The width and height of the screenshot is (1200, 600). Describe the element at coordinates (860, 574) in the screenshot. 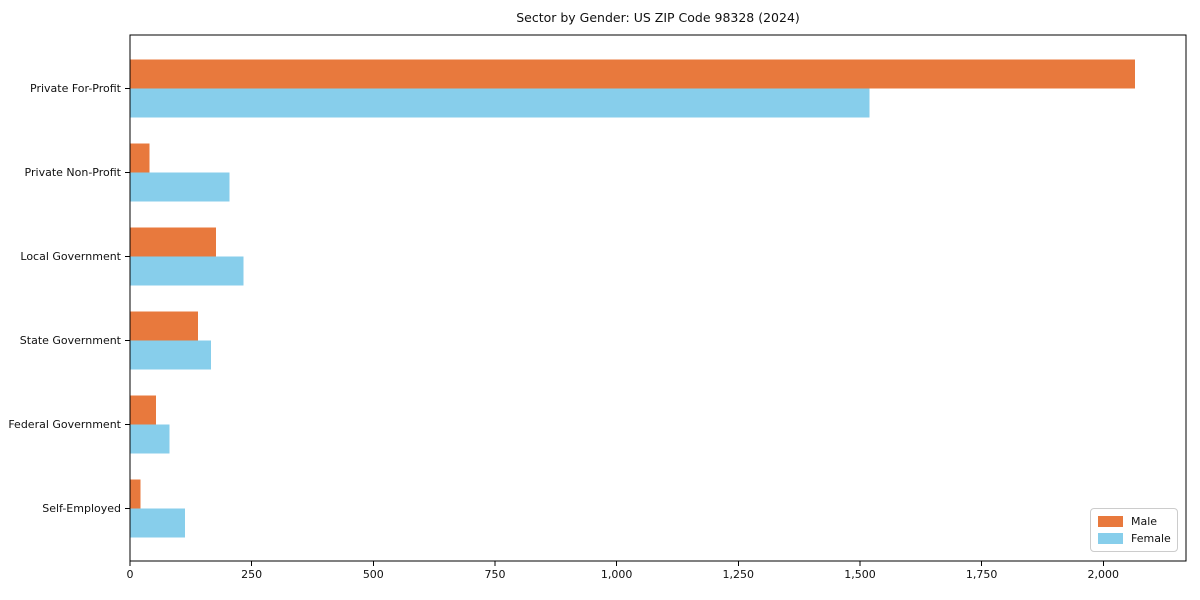

I see `x-tick-label: 1,500` at that location.